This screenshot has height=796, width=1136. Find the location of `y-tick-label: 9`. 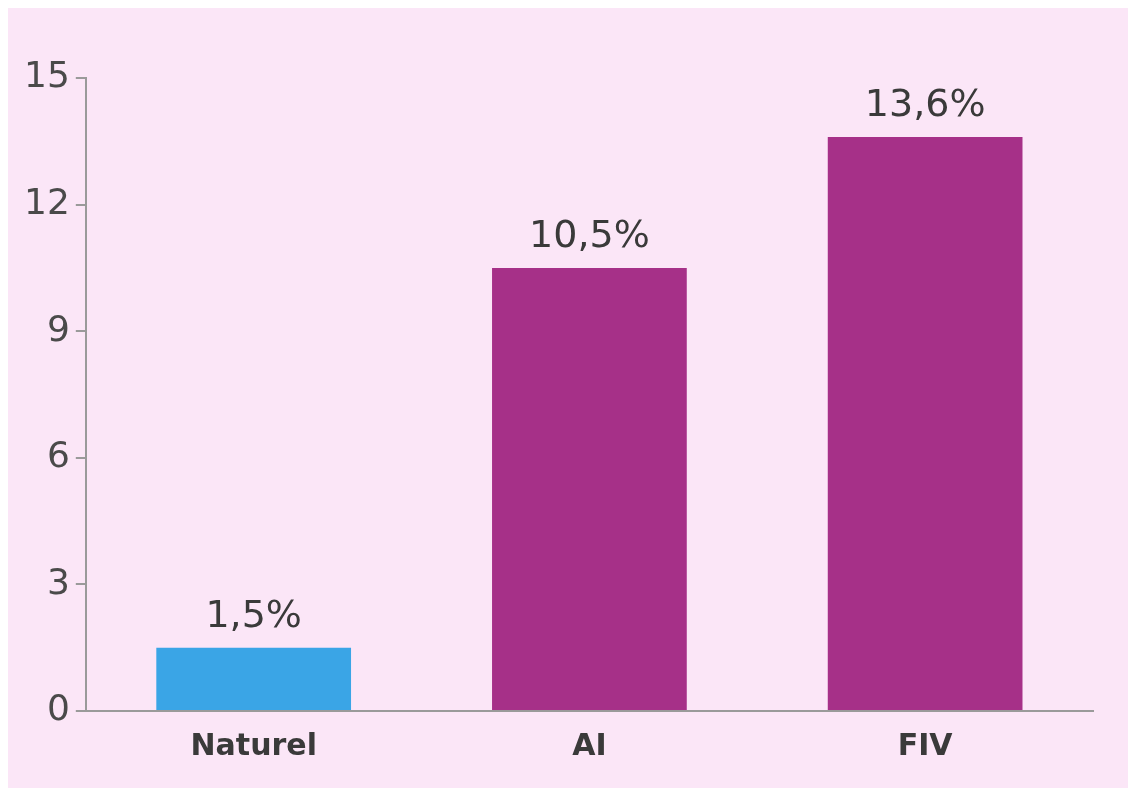

y-tick-label: 9 is located at coordinates (58, 328).